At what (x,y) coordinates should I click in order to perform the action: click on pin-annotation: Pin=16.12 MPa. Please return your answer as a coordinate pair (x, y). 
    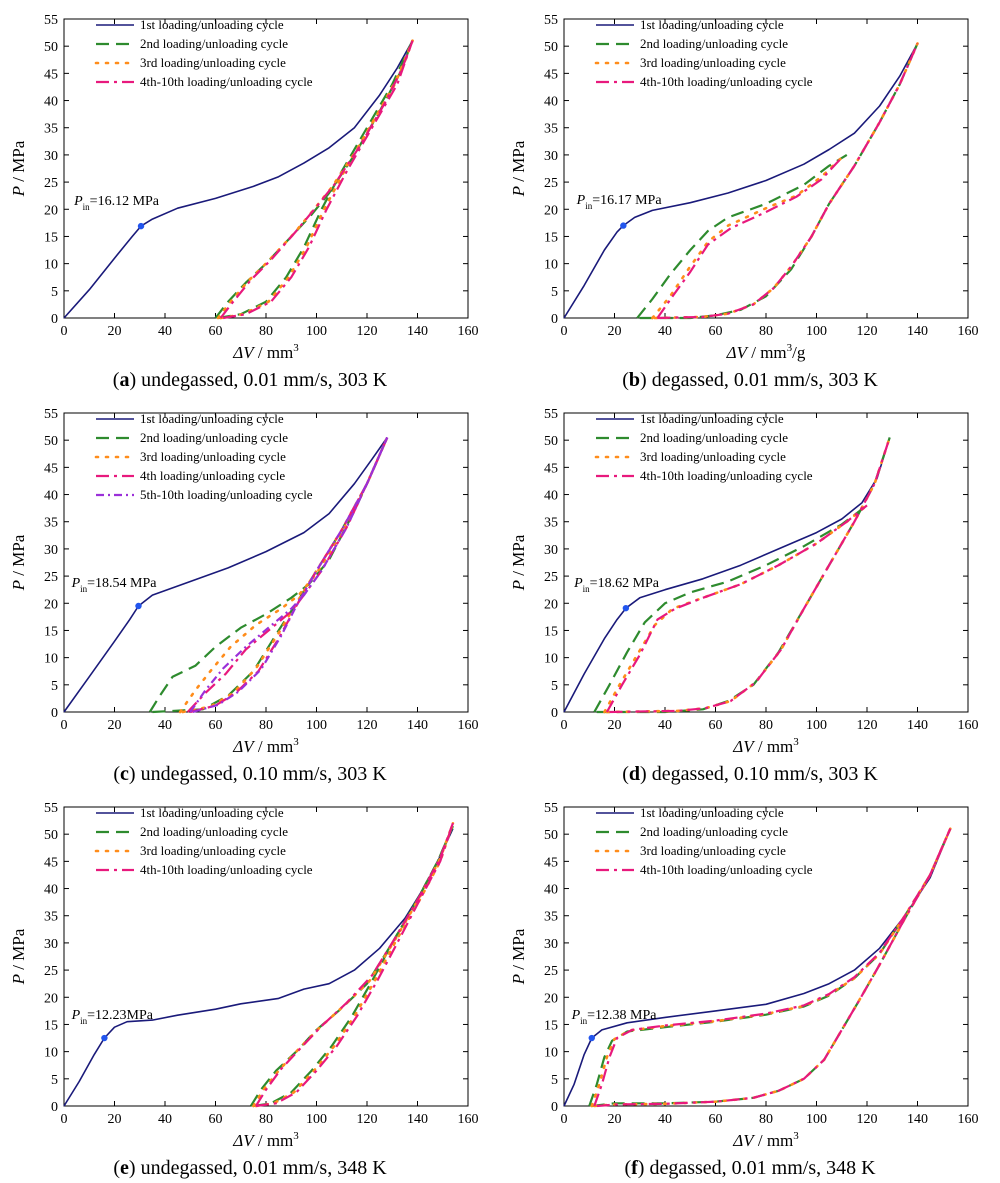
    Looking at the image, I should click on (116, 203).